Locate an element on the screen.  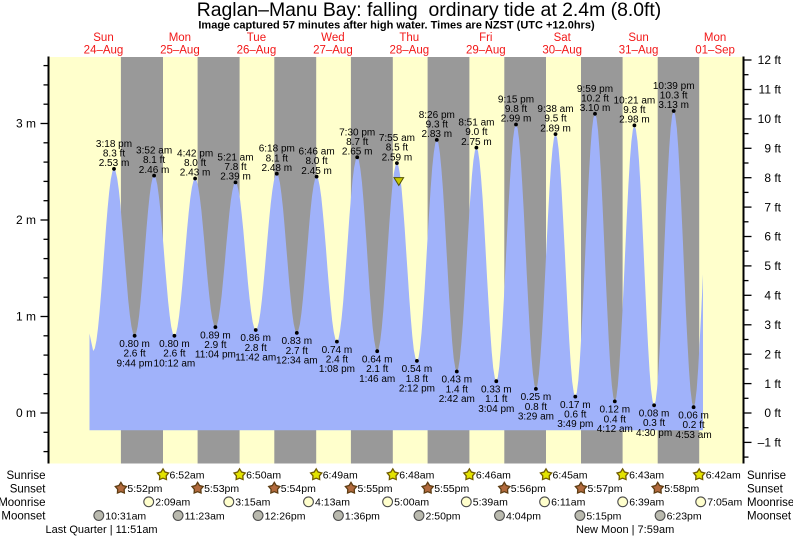
svg-text: 2.65 m is located at coordinates (357, 152).